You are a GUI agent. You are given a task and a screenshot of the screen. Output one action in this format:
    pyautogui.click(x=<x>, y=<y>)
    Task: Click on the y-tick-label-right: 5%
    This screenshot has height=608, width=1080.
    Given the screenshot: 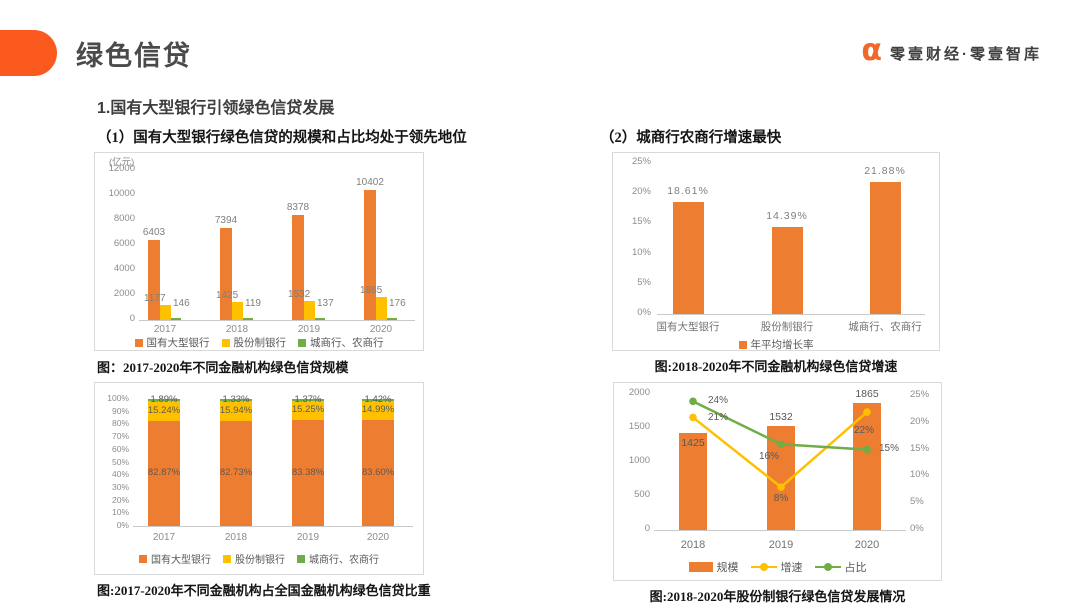 What is the action you would take?
    pyautogui.click(x=917, y=502)
    